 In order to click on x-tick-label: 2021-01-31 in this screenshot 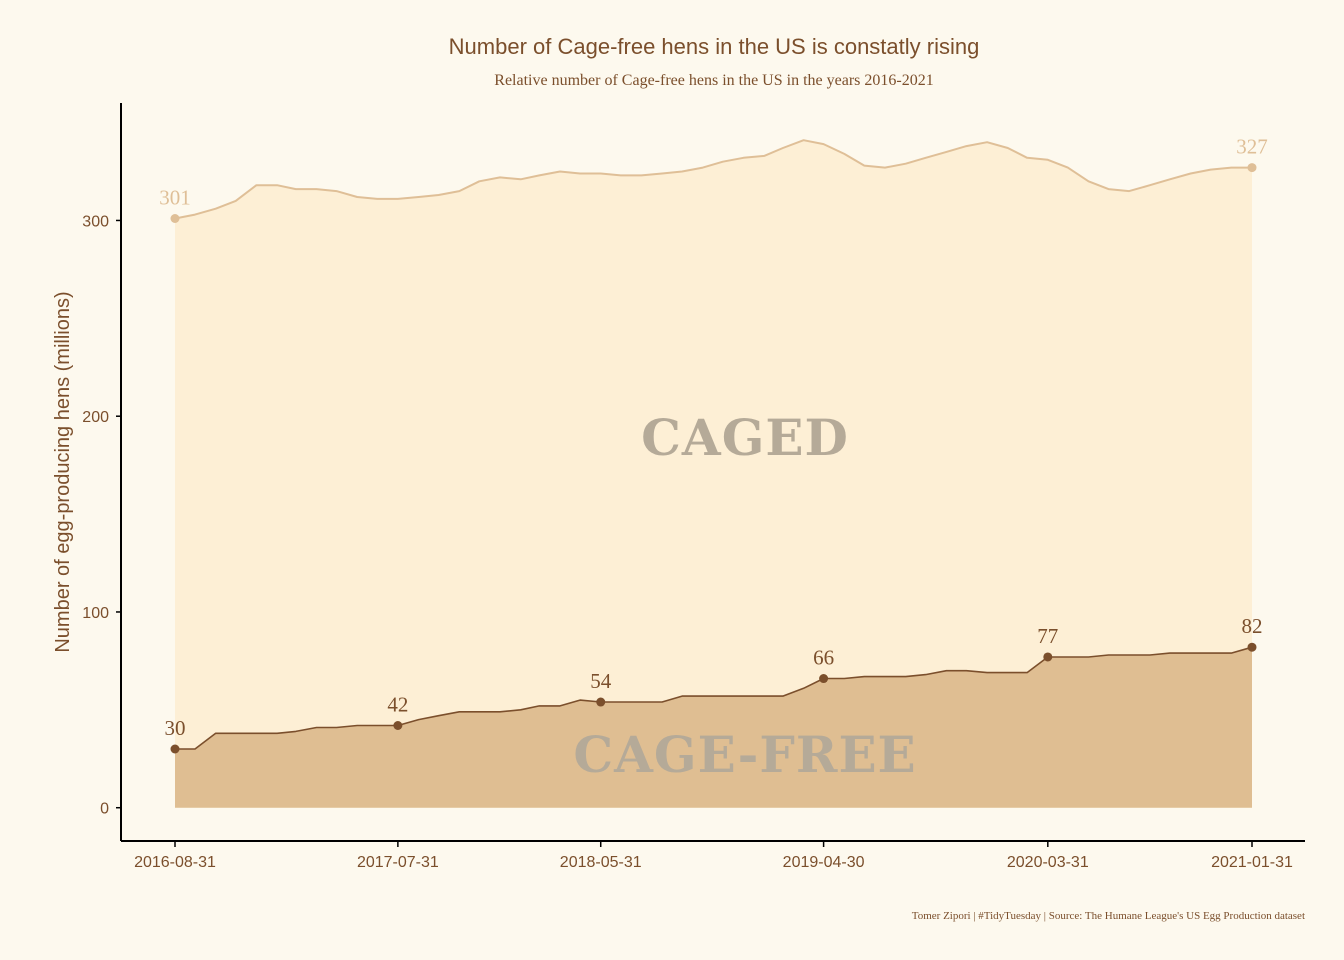, I will do `click(1252, 862)`.